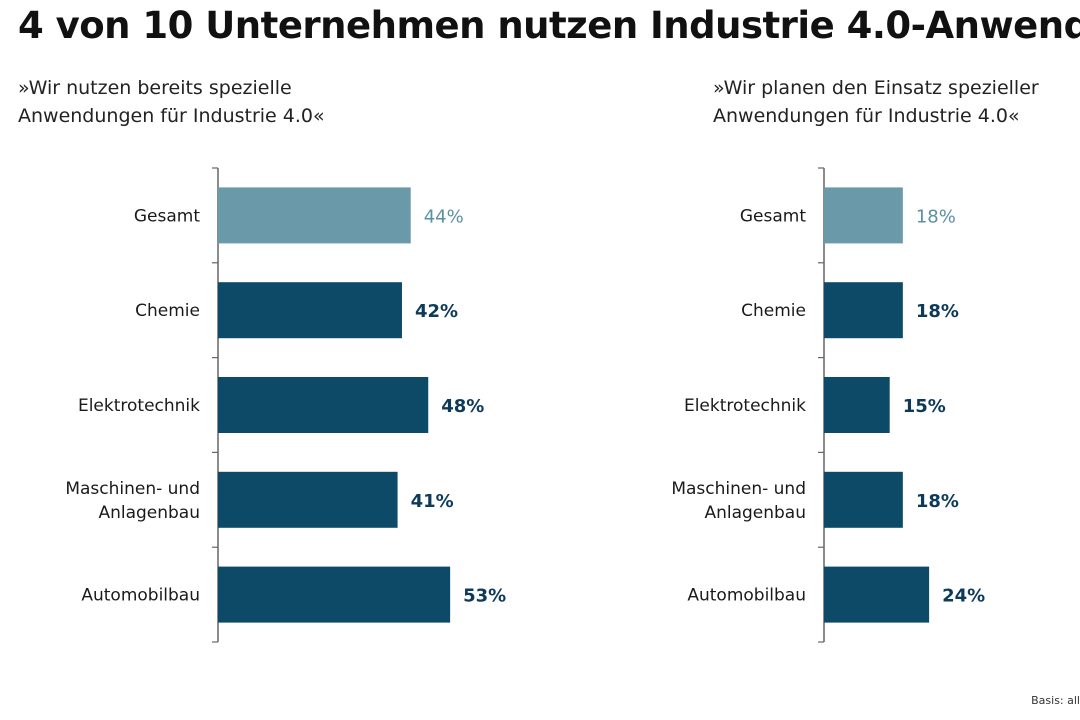 This screenshot has height=720, width=1080. What do you see at coordinates (876, 88) in the screenshot?
I see `right-subtitle-line-1: »Wir planen den Einsatz spezieller` at bounding box center [876, 88].